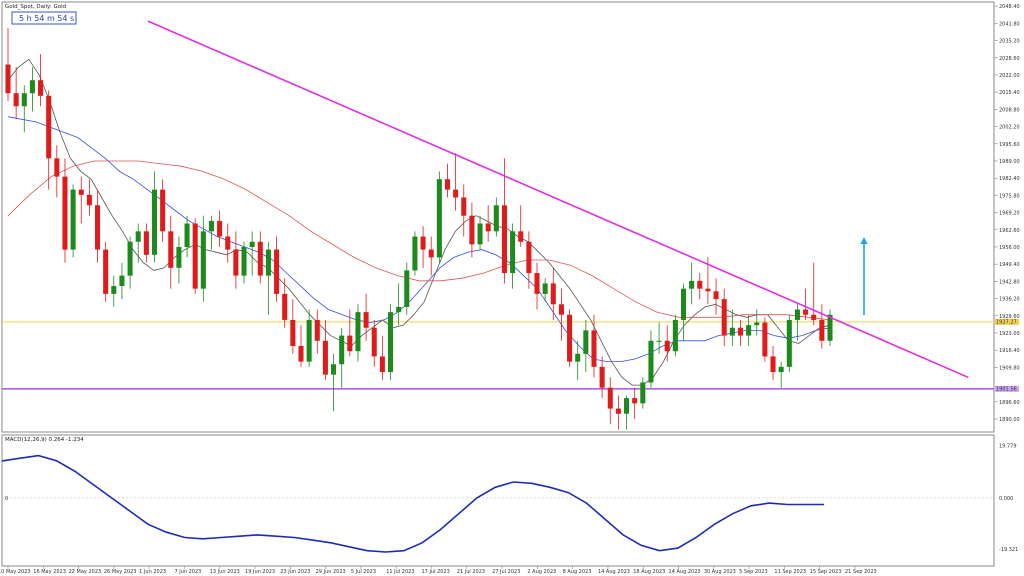  I want to click on price-tick-label: 1942.80, so click(1009, 282).